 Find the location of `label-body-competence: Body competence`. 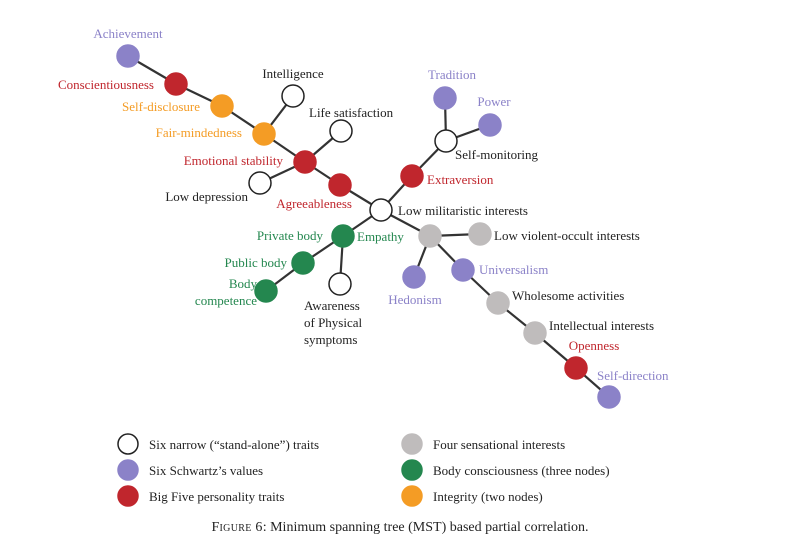

label-body-competence: Body competence is located at coordinates (226, 292).